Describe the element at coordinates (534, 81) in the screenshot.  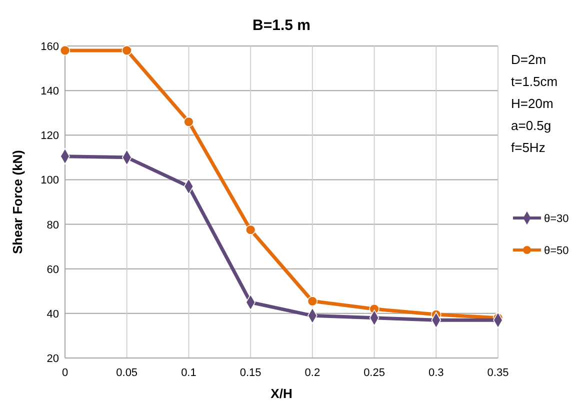
I see `text: t=1.5cm` at that location.